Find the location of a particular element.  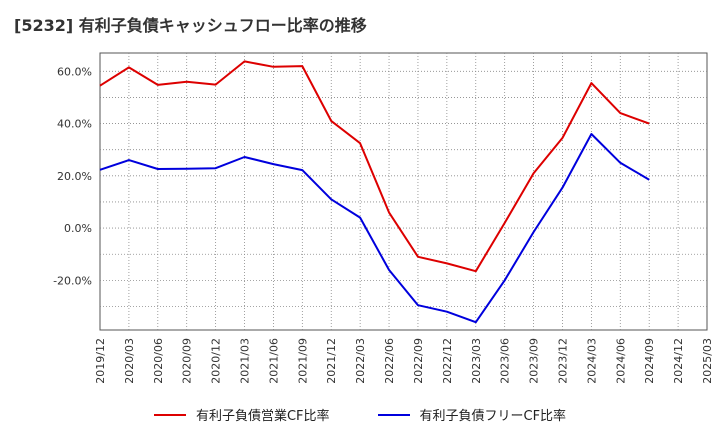

x-tick-label: 2019/12 is located at coordinates (100, 361).